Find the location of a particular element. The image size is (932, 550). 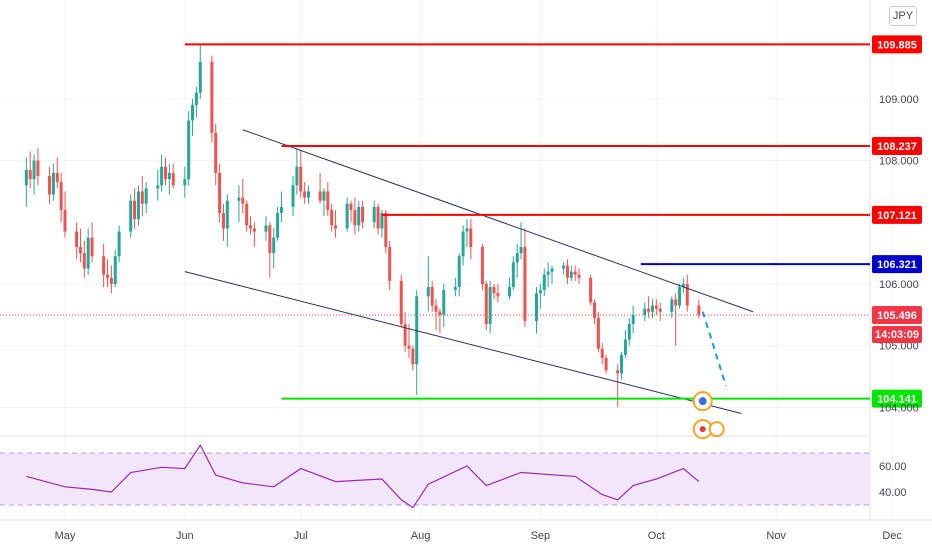

countdown-tag is located at coordinates (897, 335).